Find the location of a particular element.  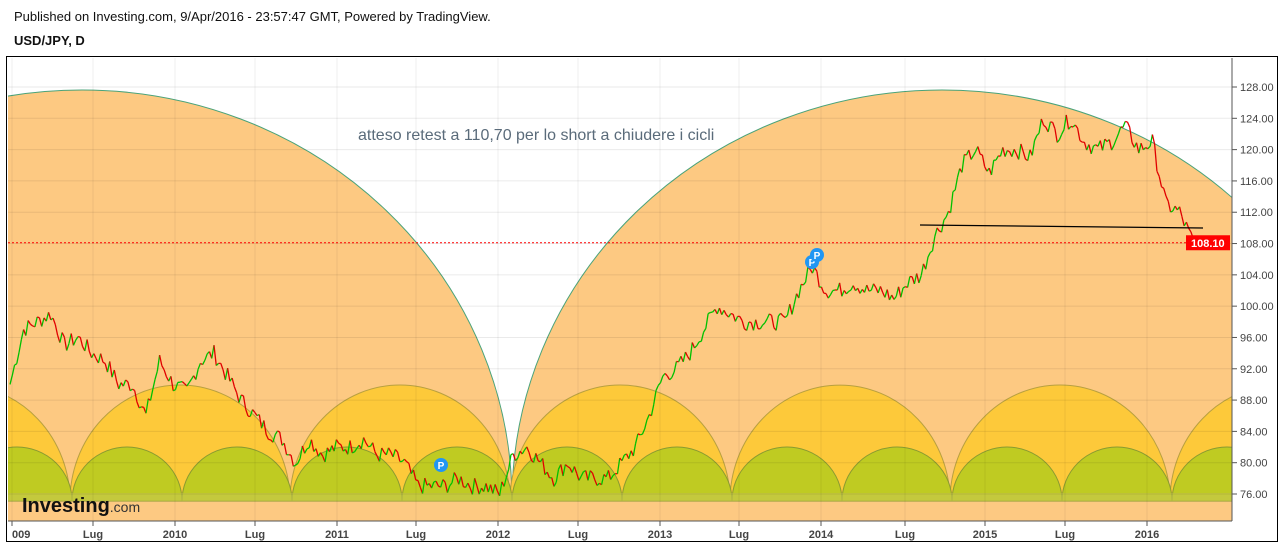

y-tick-label: 124.00 is located at coordinates (1257, 119).